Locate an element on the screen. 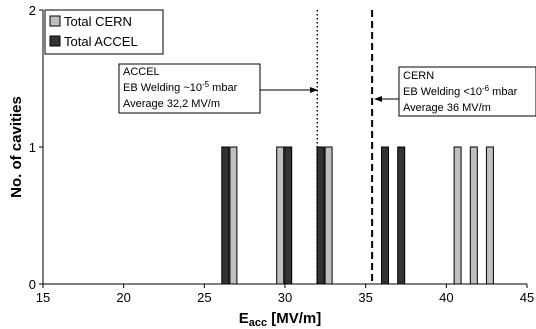  annotation-cern-average: Average 36 MV/m is located at coordinates (447, 108).